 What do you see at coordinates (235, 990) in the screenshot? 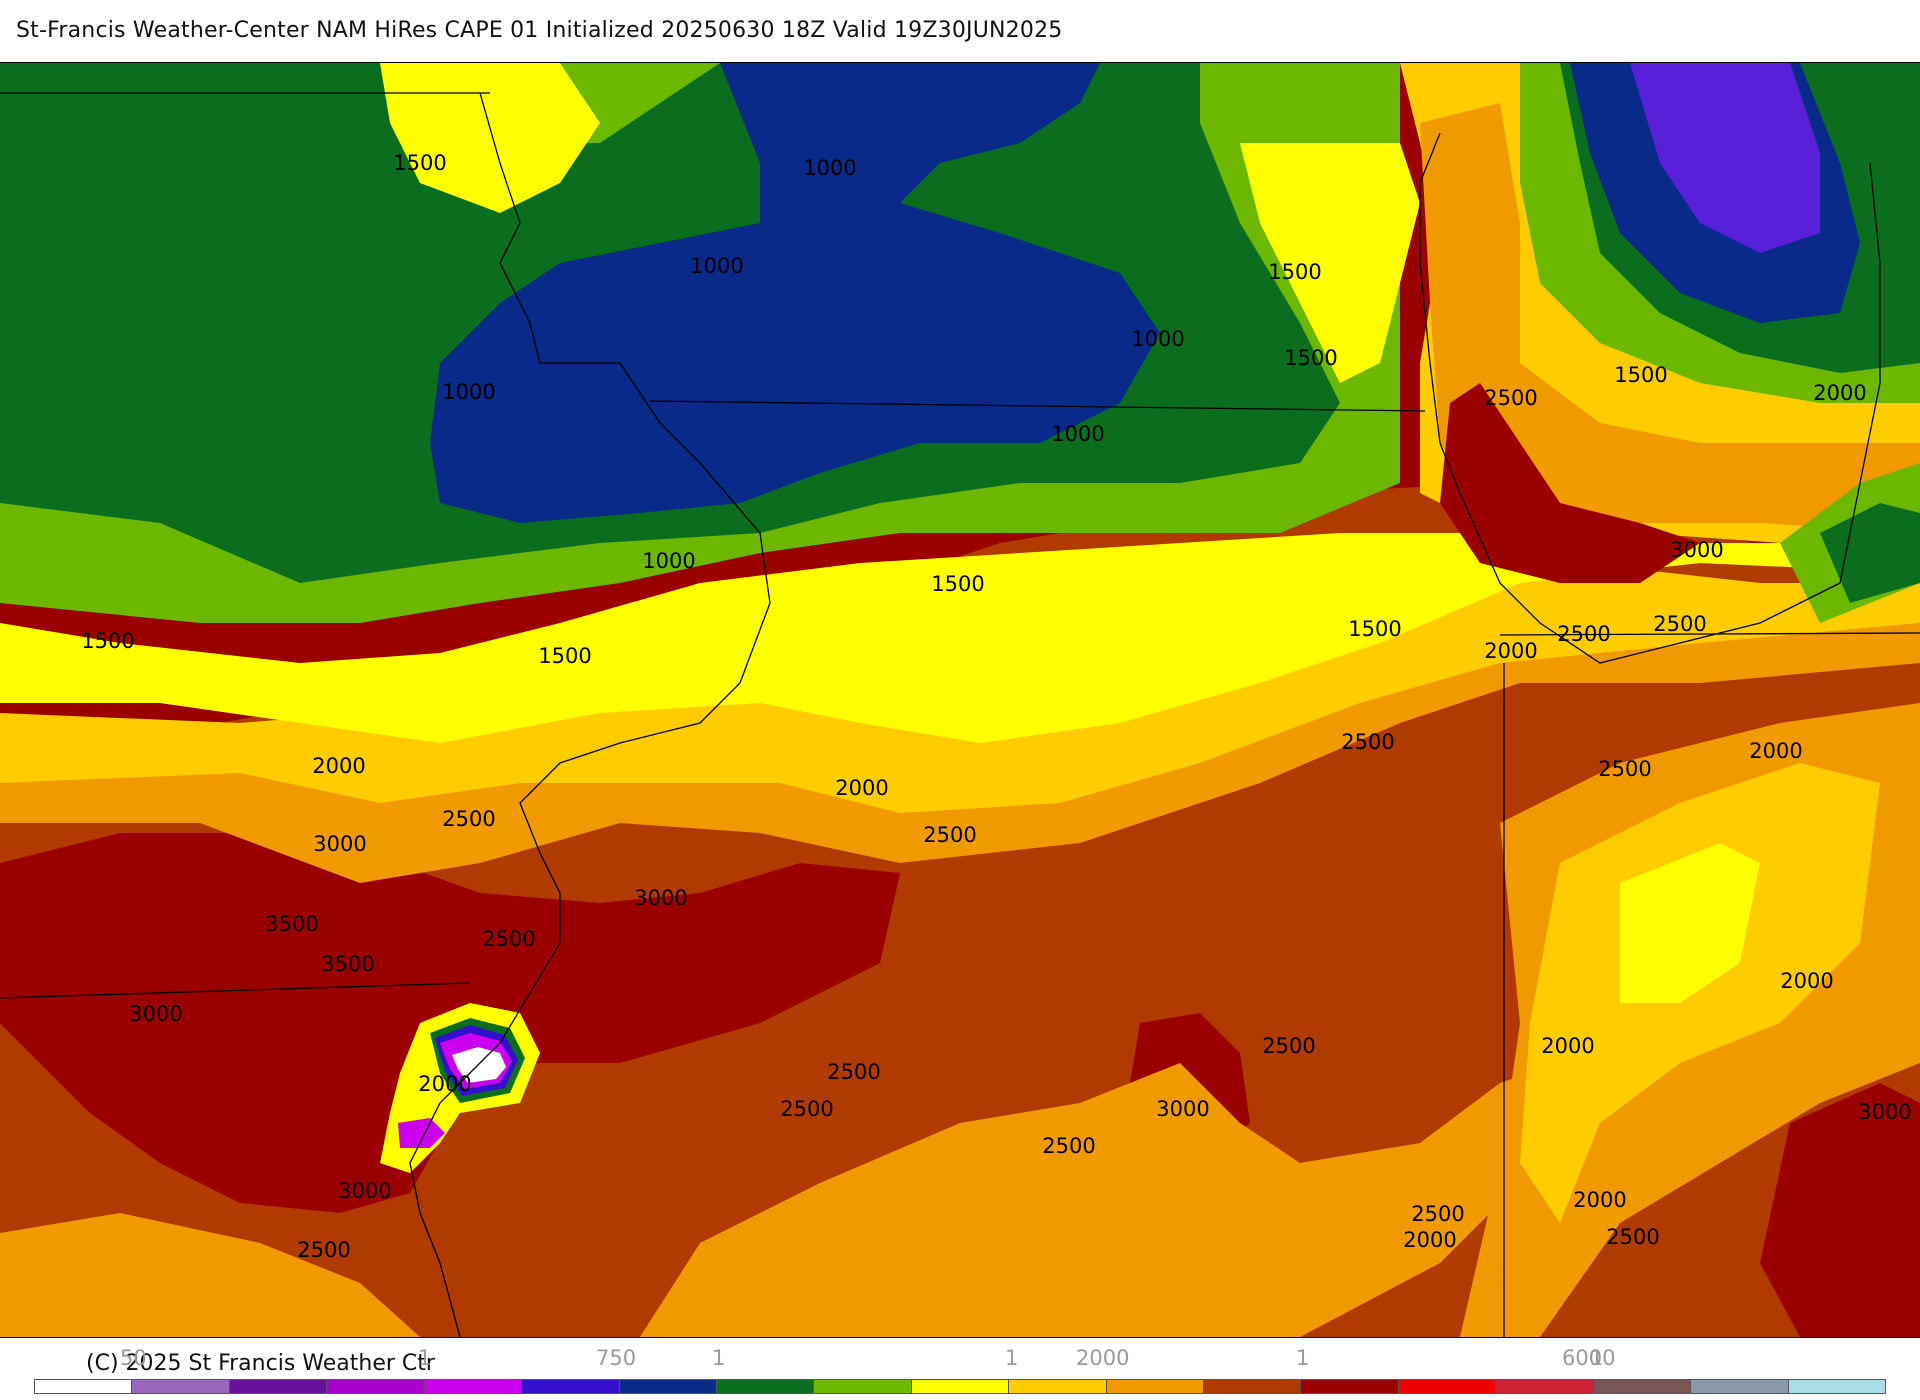
I see `border-line-southwest` at bounding box center [235, 990].